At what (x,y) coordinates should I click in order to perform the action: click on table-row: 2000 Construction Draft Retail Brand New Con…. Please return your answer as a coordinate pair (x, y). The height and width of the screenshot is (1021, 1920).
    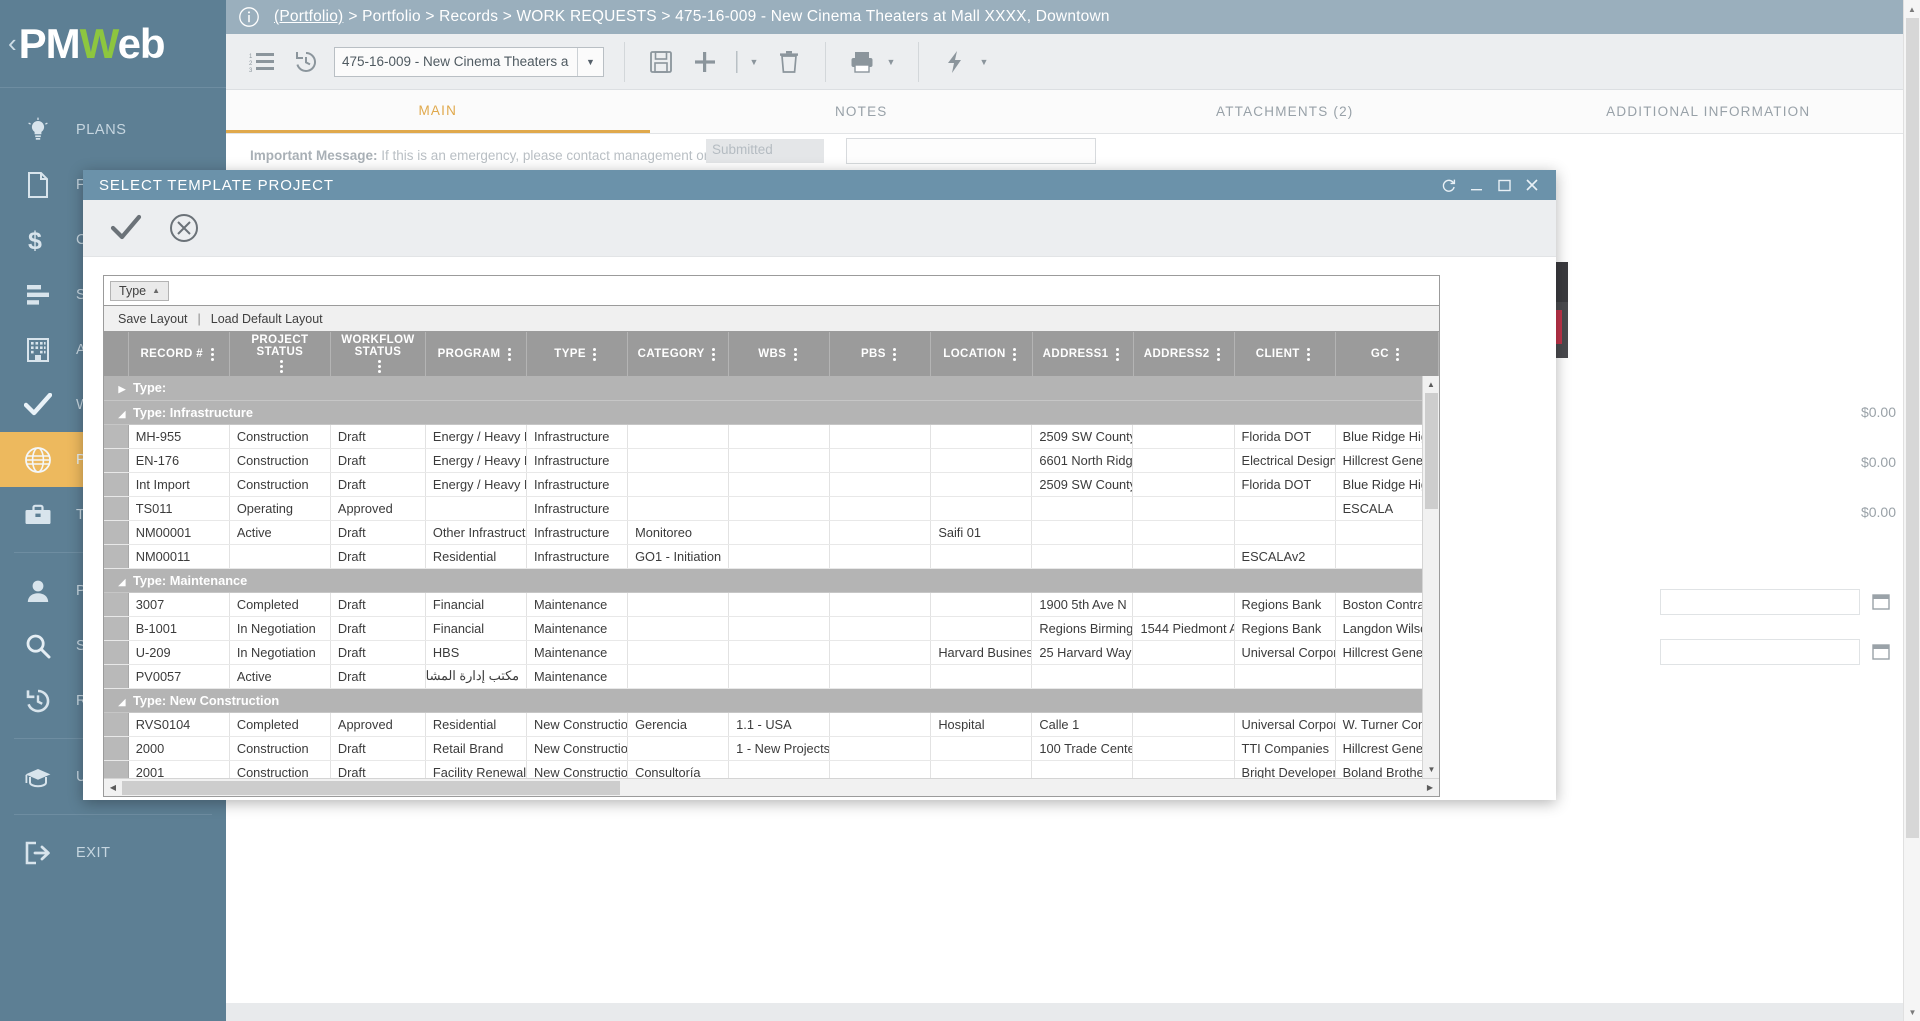
    Looking at the image, I should click on (771, 748).